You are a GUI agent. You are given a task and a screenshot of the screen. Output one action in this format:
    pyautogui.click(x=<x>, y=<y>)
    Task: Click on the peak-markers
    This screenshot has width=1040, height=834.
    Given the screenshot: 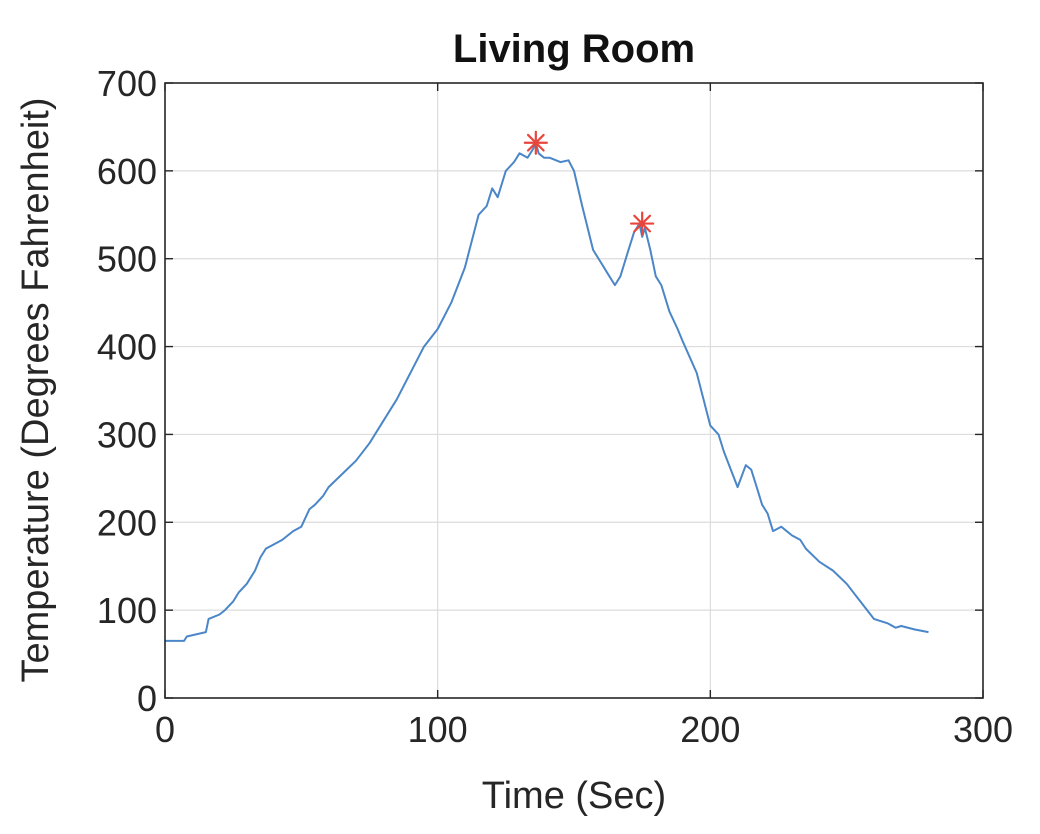 What is the action you would take?
    pyautogui.click(x=589, y=183)
    